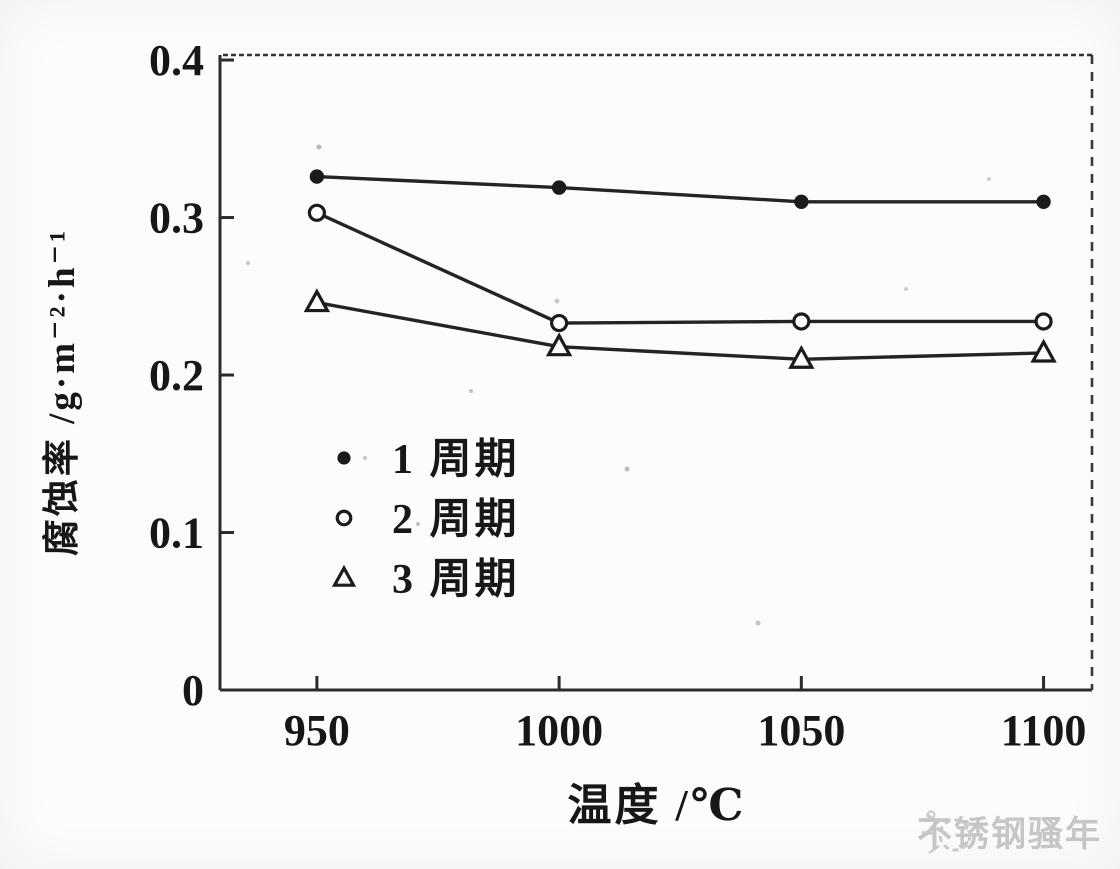 This screenshot has width=1120, height=869. Describe the element at coordinates (1009, 831) in the screenshot. I see `watermark: 不锈钢骚年` at that location.